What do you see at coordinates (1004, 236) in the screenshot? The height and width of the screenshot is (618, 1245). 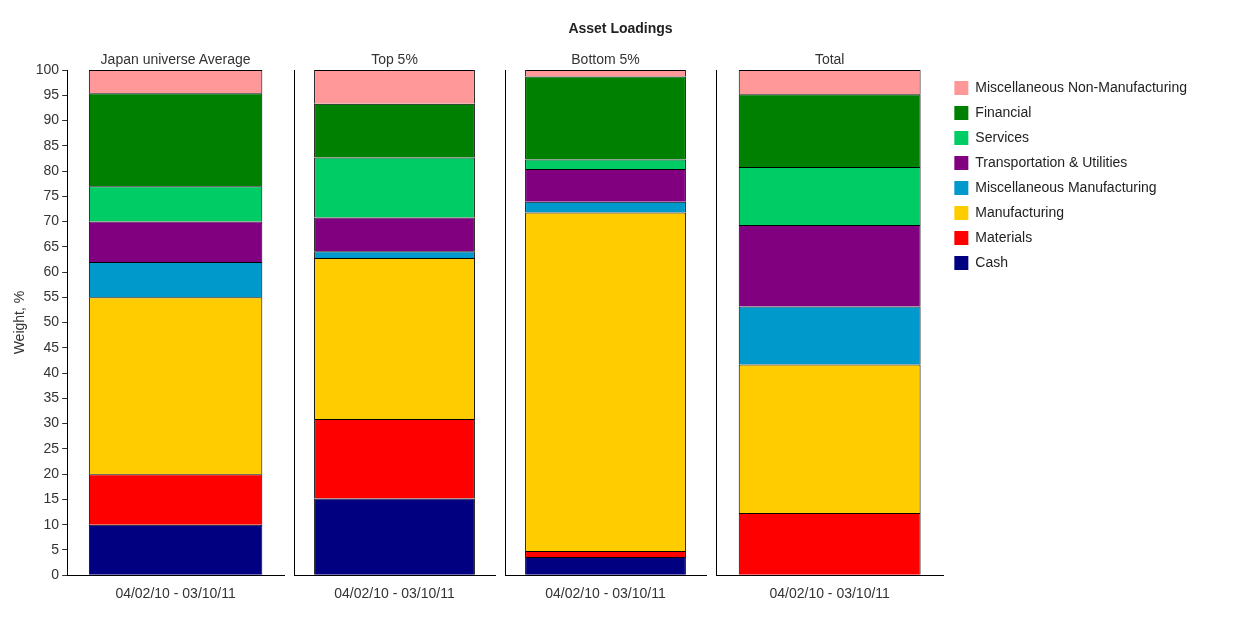 I see `legend-label: Materials` at bounding box center [1004, 236].